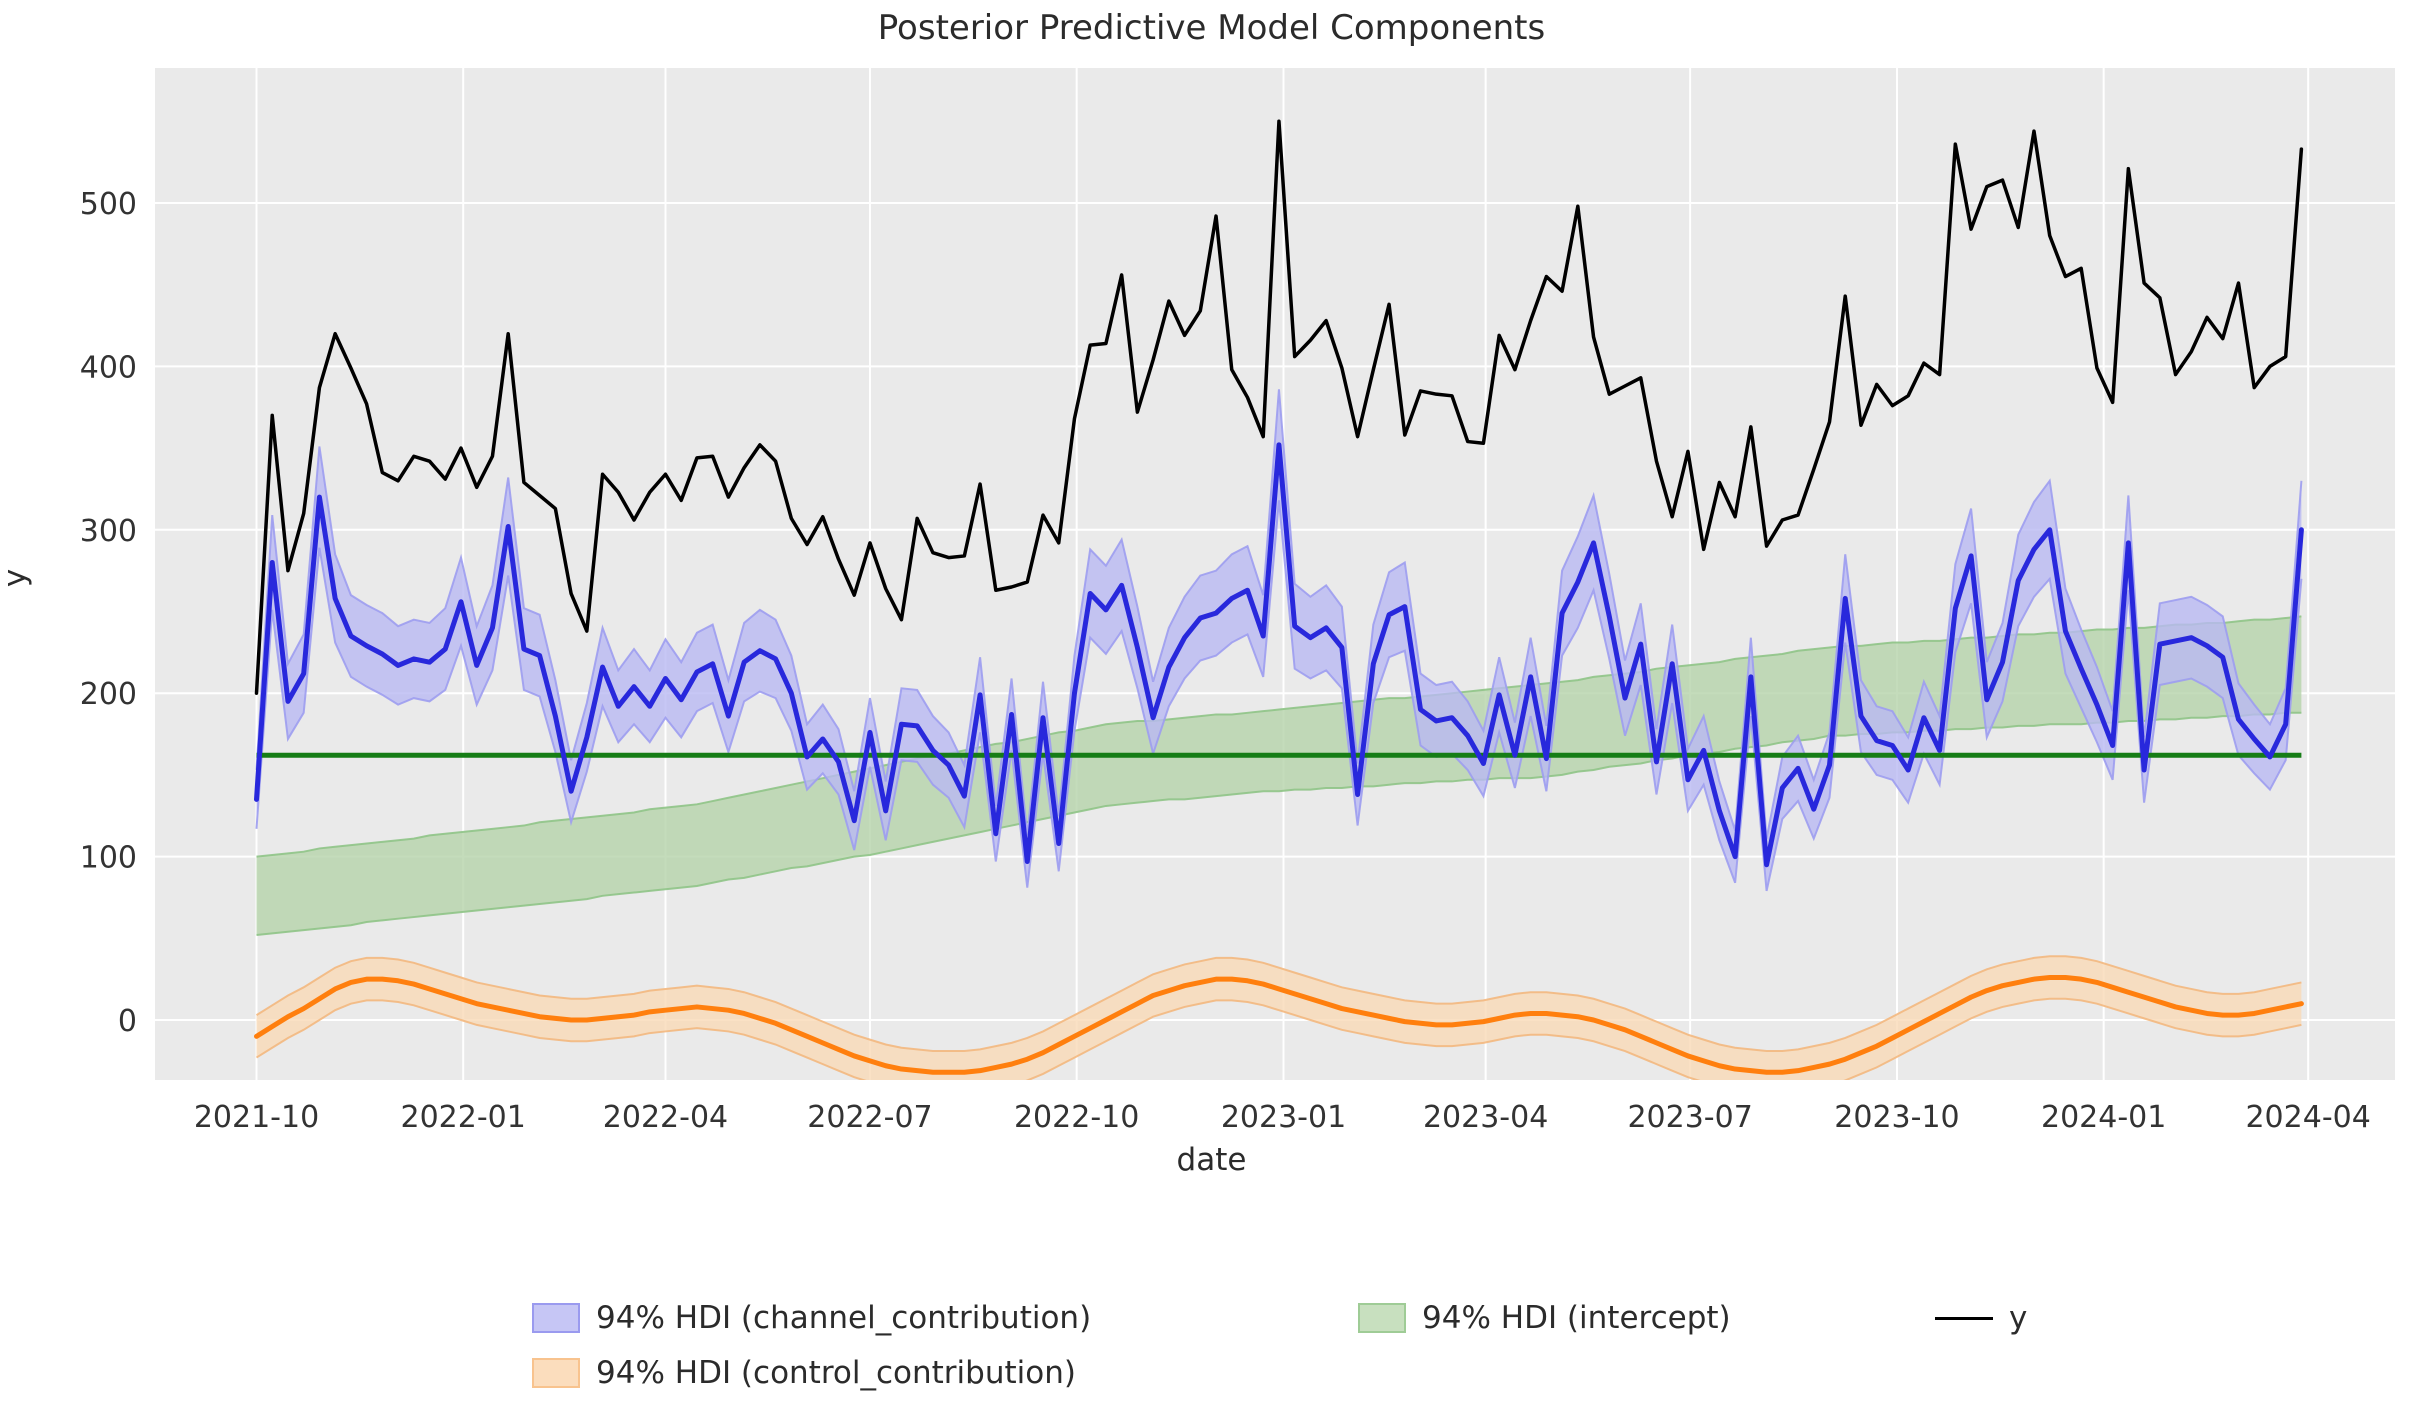 This screenshot has width=2423, height=1423. What do you see at coordinates (1896, 1117) in the screenshot?
I see `x-tick-label: 2023-10` at bounding box center [1896, 1117].